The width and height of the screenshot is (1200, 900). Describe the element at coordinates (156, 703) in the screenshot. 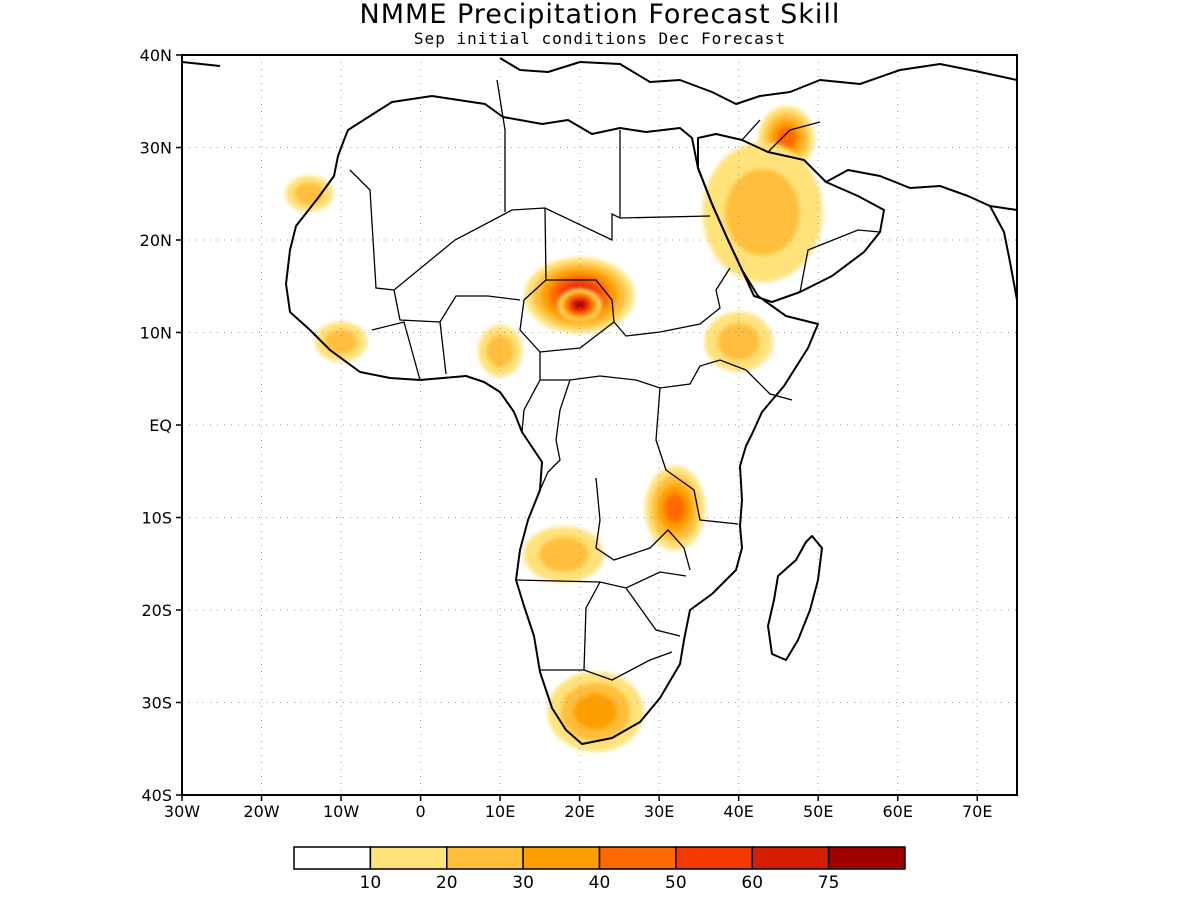

I see `lat-tick-label: 30S` at that location.